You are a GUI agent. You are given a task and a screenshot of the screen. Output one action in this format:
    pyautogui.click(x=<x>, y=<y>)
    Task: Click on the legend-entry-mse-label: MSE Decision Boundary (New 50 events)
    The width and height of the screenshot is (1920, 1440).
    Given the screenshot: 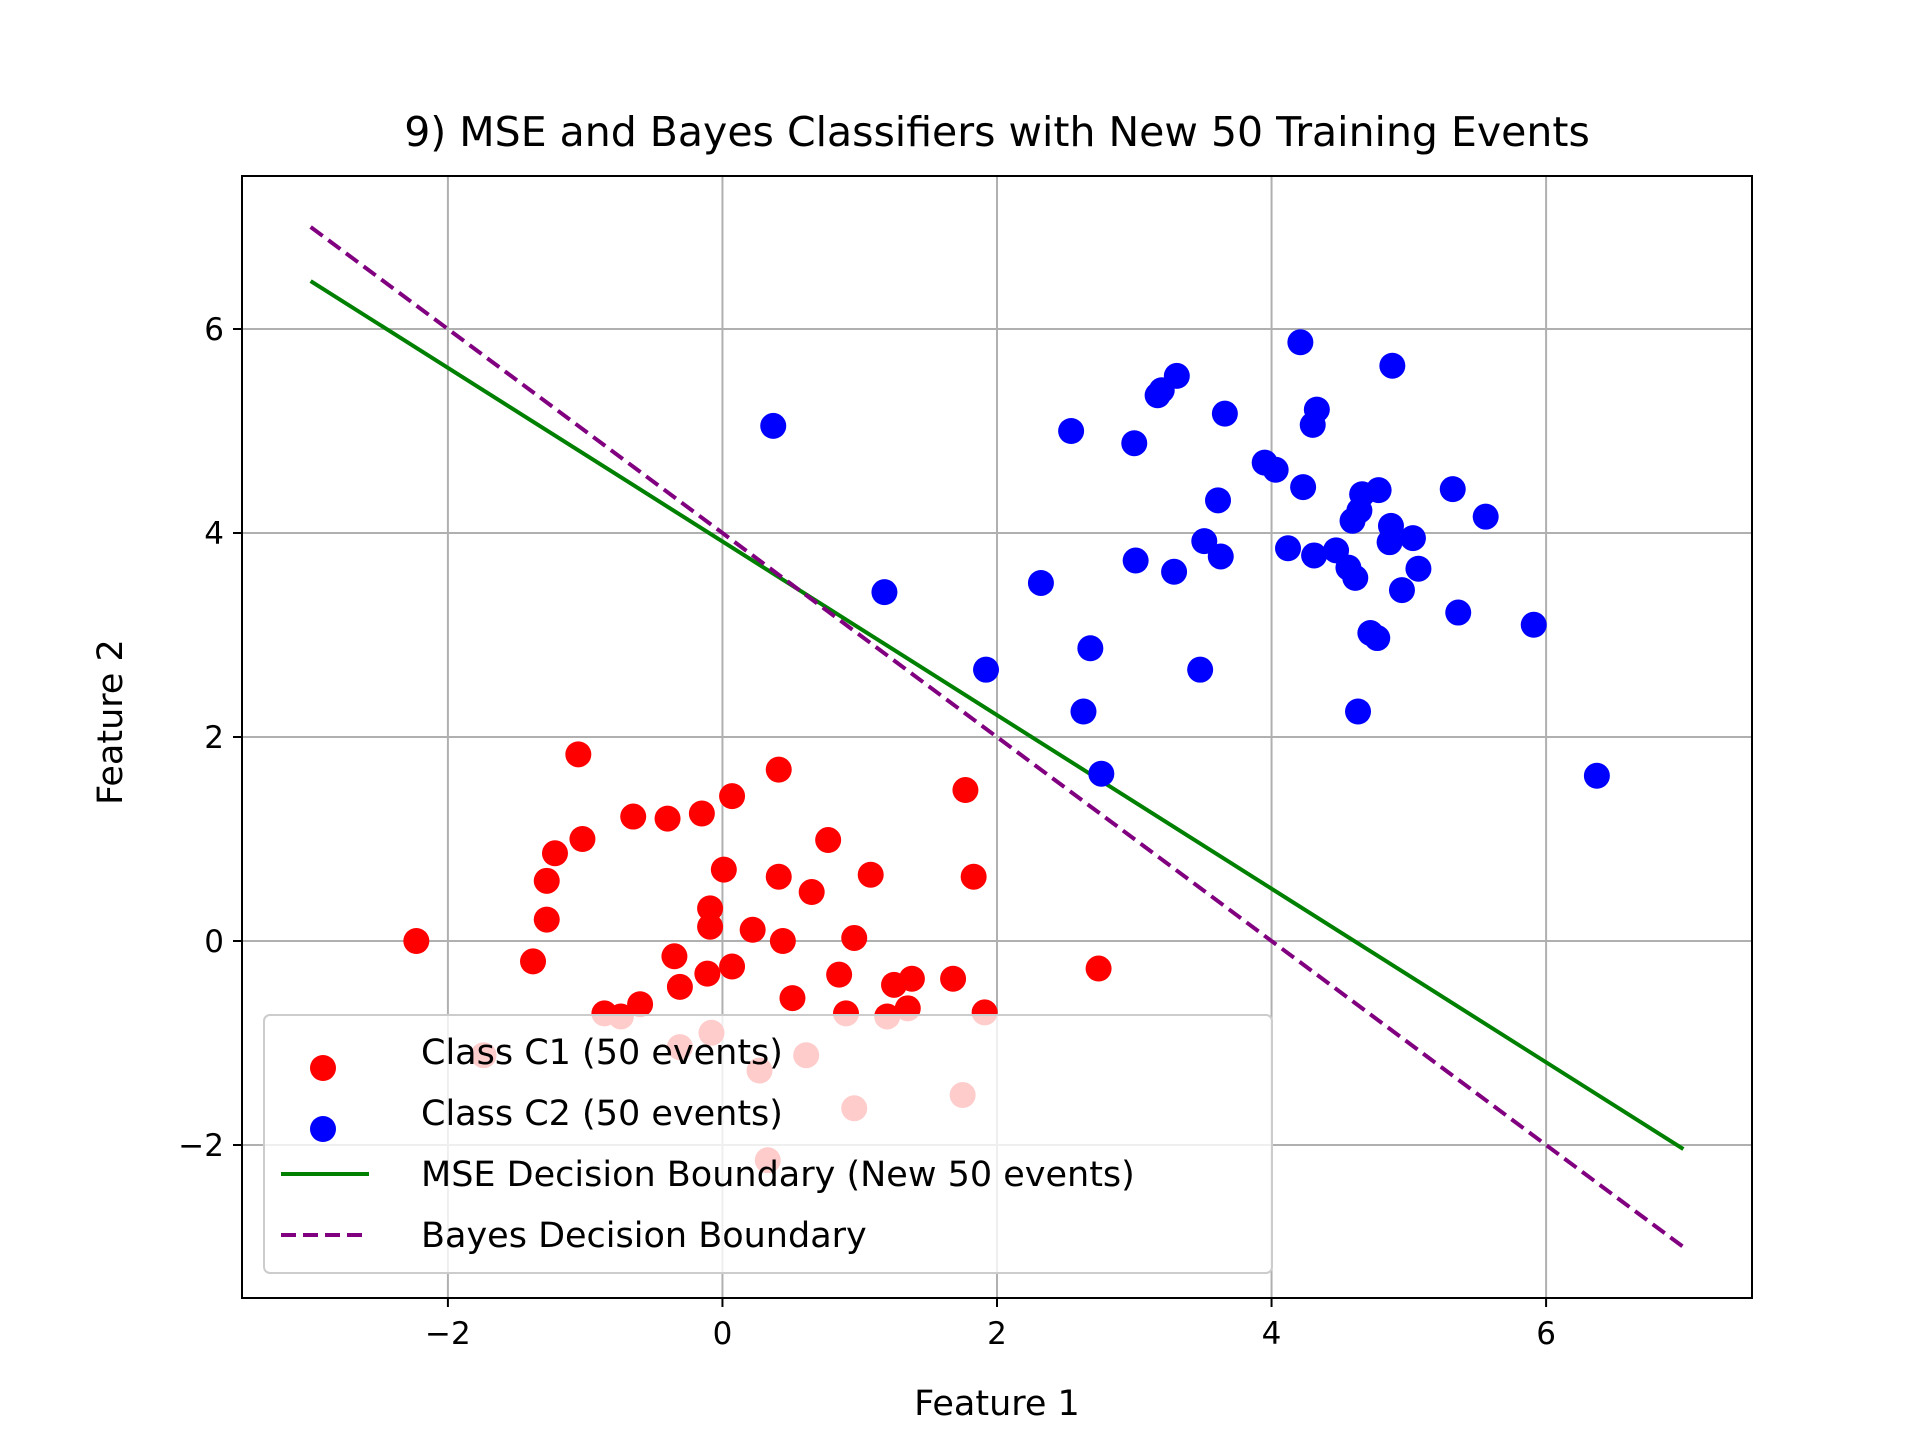 What is the action you would take?
    pyautogui.click(x=778, y=1175)
    